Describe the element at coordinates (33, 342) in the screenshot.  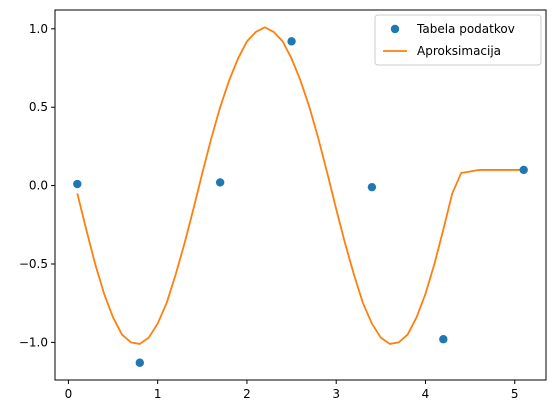
I see `y-tick-label: −1.0` at that location.